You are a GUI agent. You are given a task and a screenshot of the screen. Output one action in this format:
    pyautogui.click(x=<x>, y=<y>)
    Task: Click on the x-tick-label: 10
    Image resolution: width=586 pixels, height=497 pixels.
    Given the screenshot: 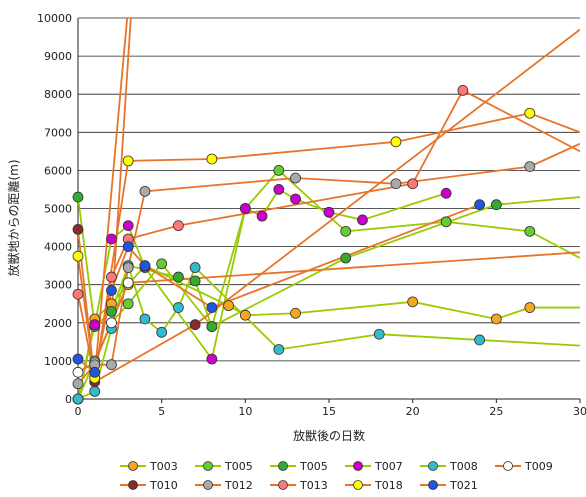 What is the action you would take?
    pyautogui.click(x=245, y=411)
    